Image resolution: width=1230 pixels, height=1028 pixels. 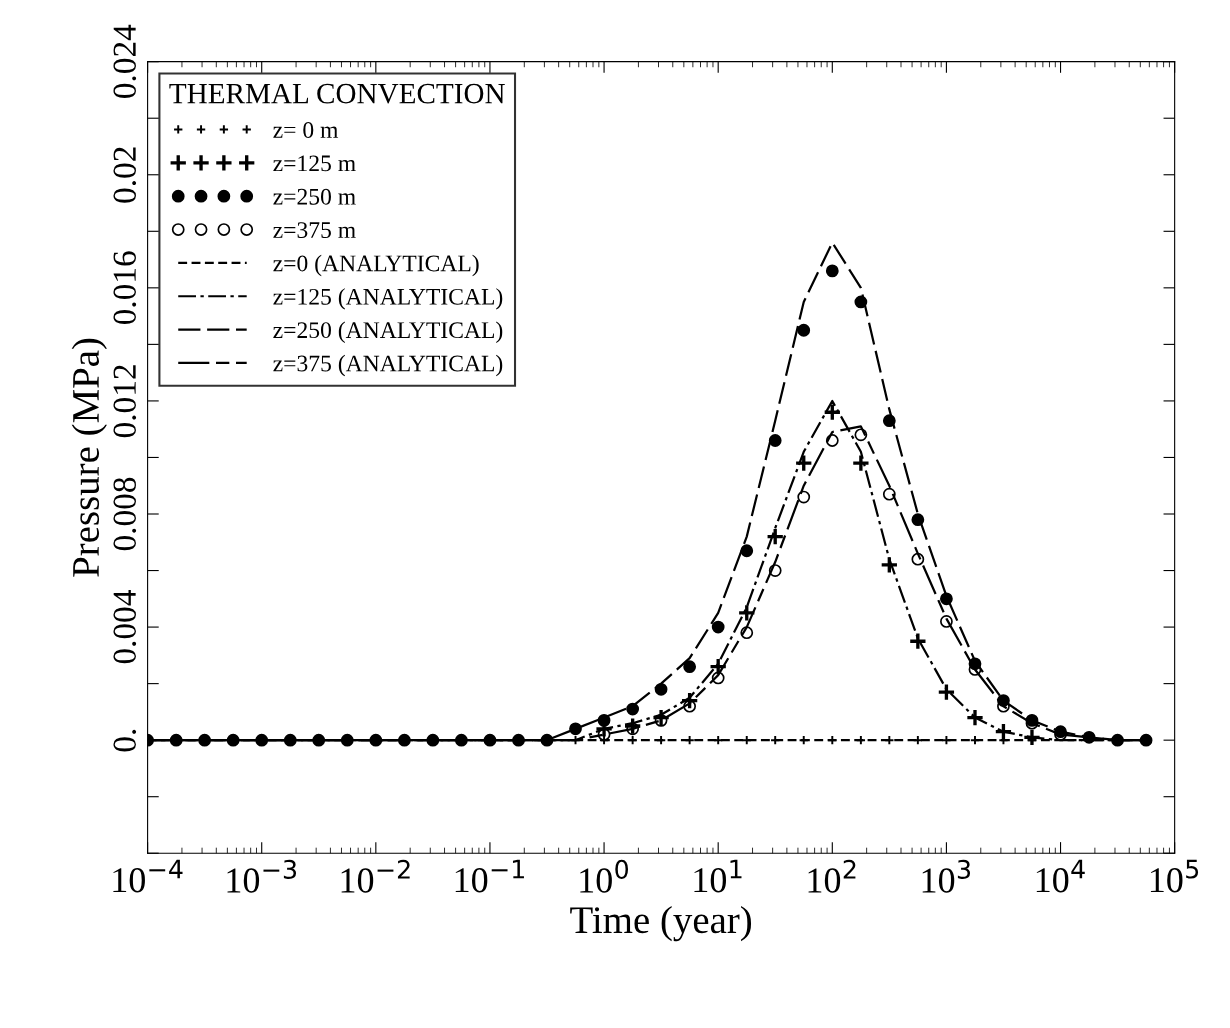 I want to click on x-tick-label: 10$^{3}$, so click(x=946, y=876).